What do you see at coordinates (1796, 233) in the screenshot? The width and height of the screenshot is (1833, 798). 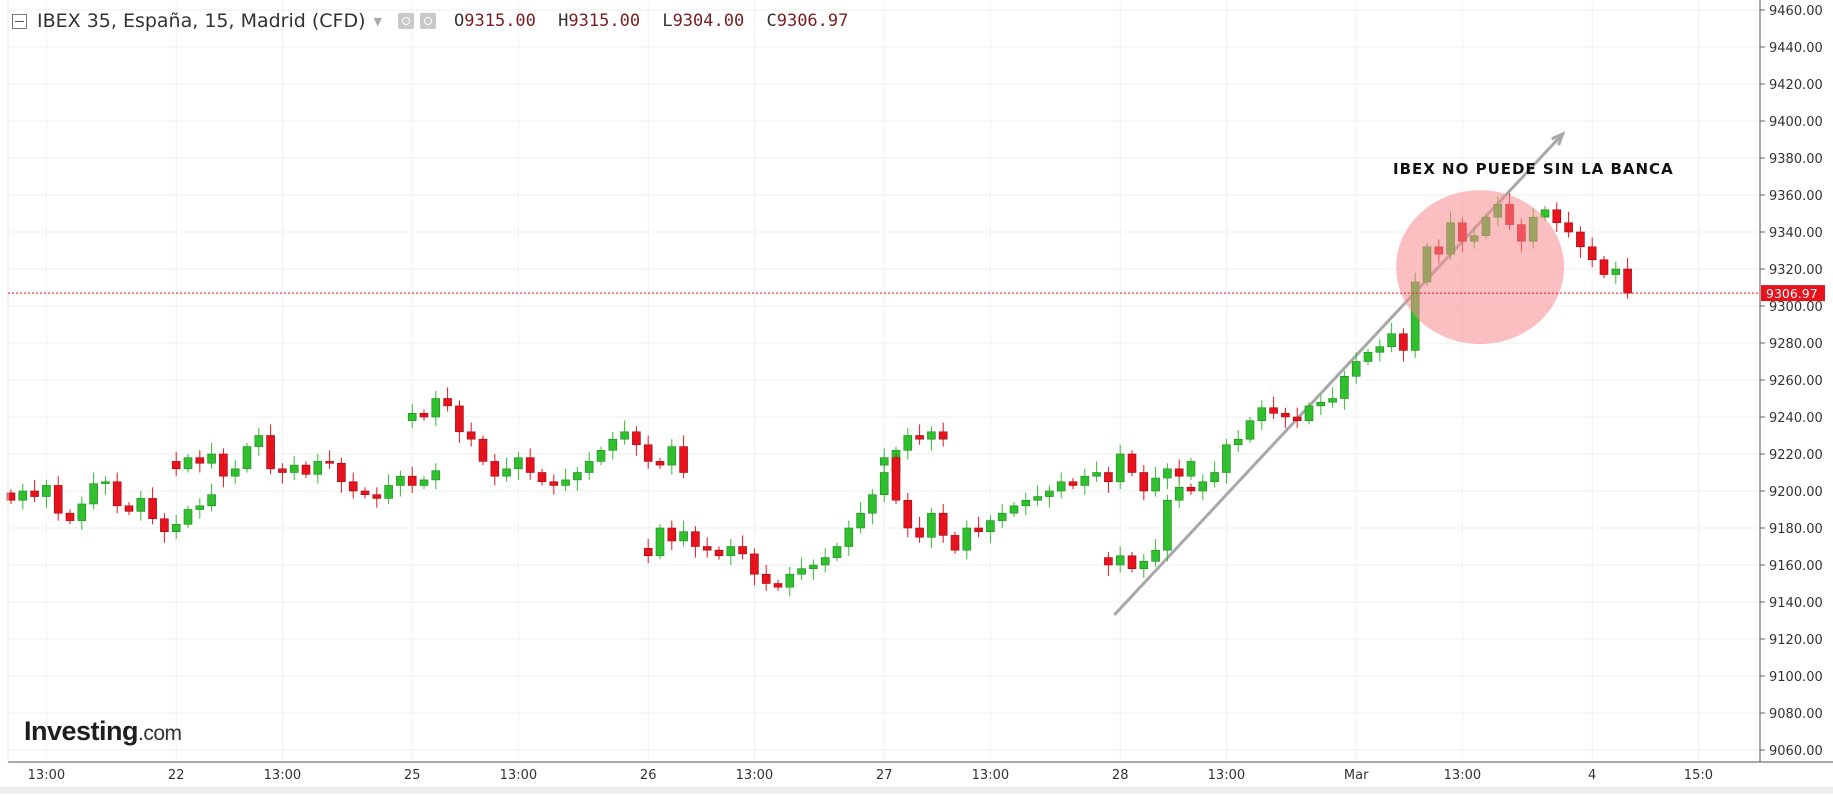 I see `y-tick-label: 9340.00` at bounding box center [1796, 233].